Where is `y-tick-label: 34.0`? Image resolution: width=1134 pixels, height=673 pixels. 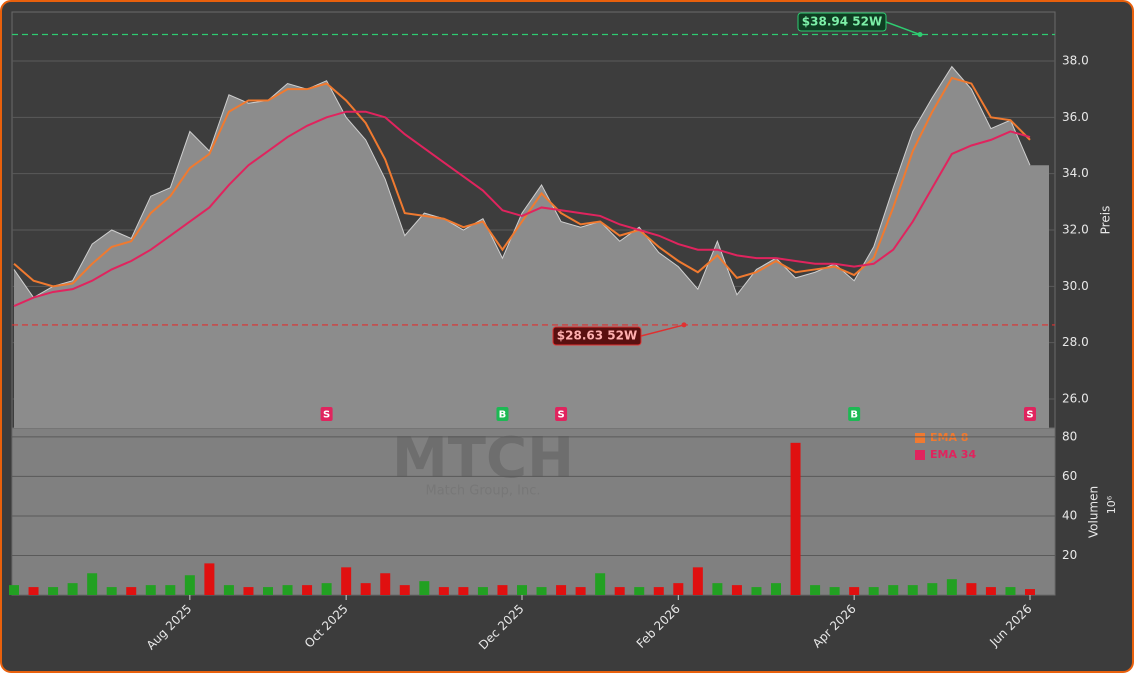
y-tick-label: 34.0 is located at coordinates (1075, 173).